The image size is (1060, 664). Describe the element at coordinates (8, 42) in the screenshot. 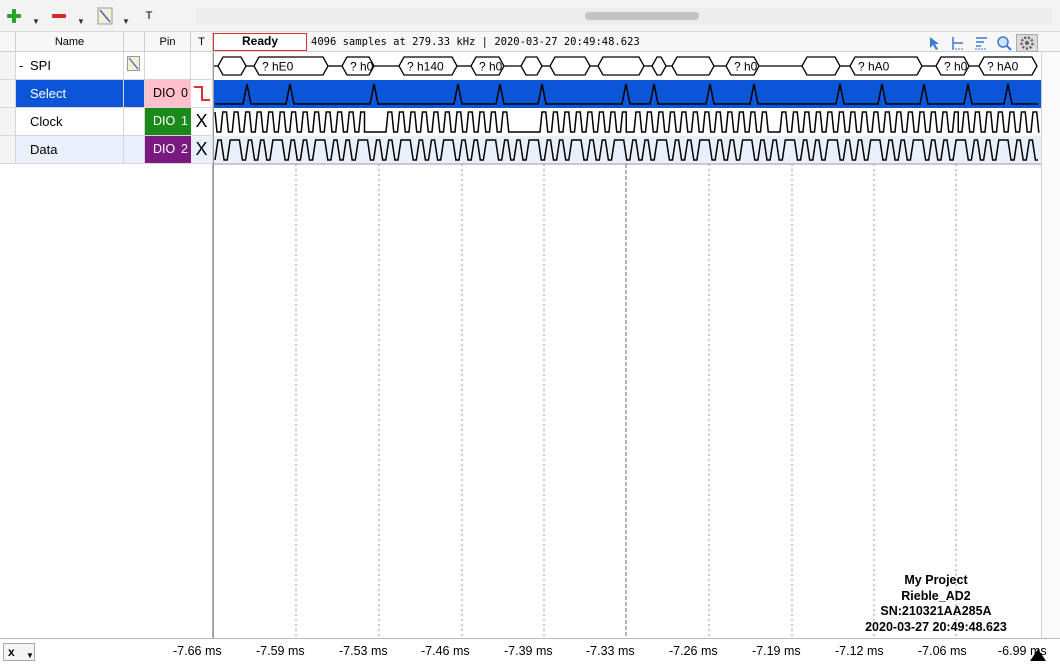

I see `header-expand-cell` at that location.